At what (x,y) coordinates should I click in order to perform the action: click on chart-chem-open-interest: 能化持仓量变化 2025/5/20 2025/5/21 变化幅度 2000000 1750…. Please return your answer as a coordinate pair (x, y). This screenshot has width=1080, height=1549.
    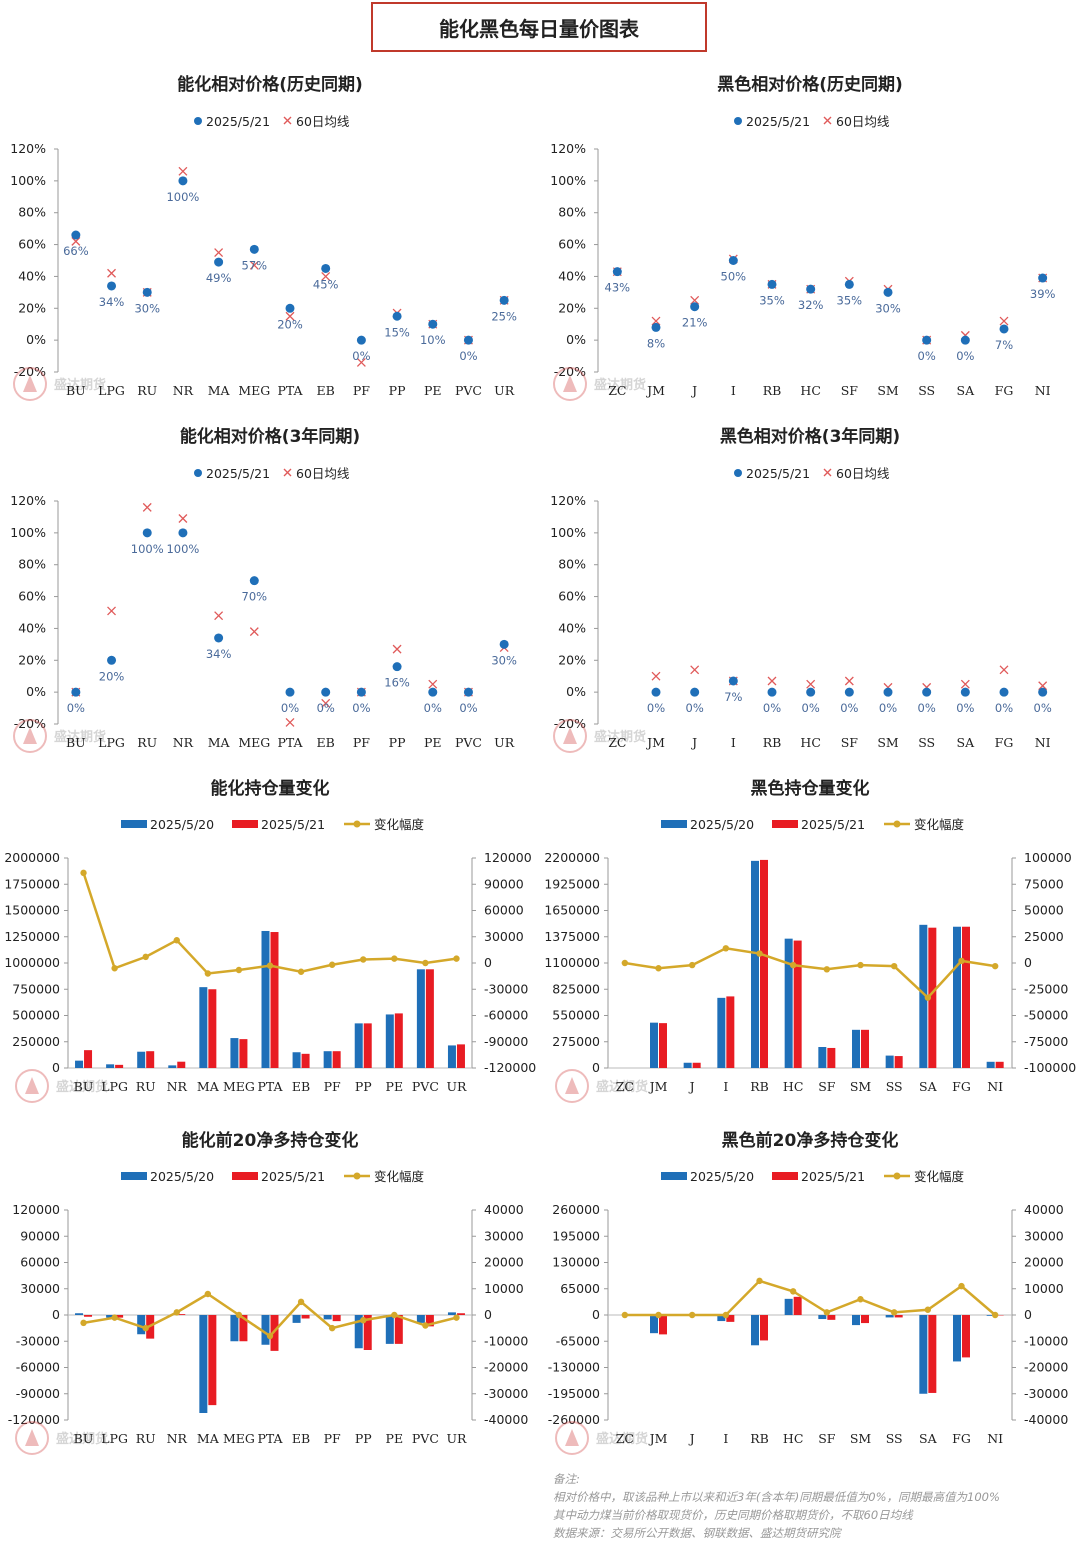
    Looking at the image, I should click on (270, 941).